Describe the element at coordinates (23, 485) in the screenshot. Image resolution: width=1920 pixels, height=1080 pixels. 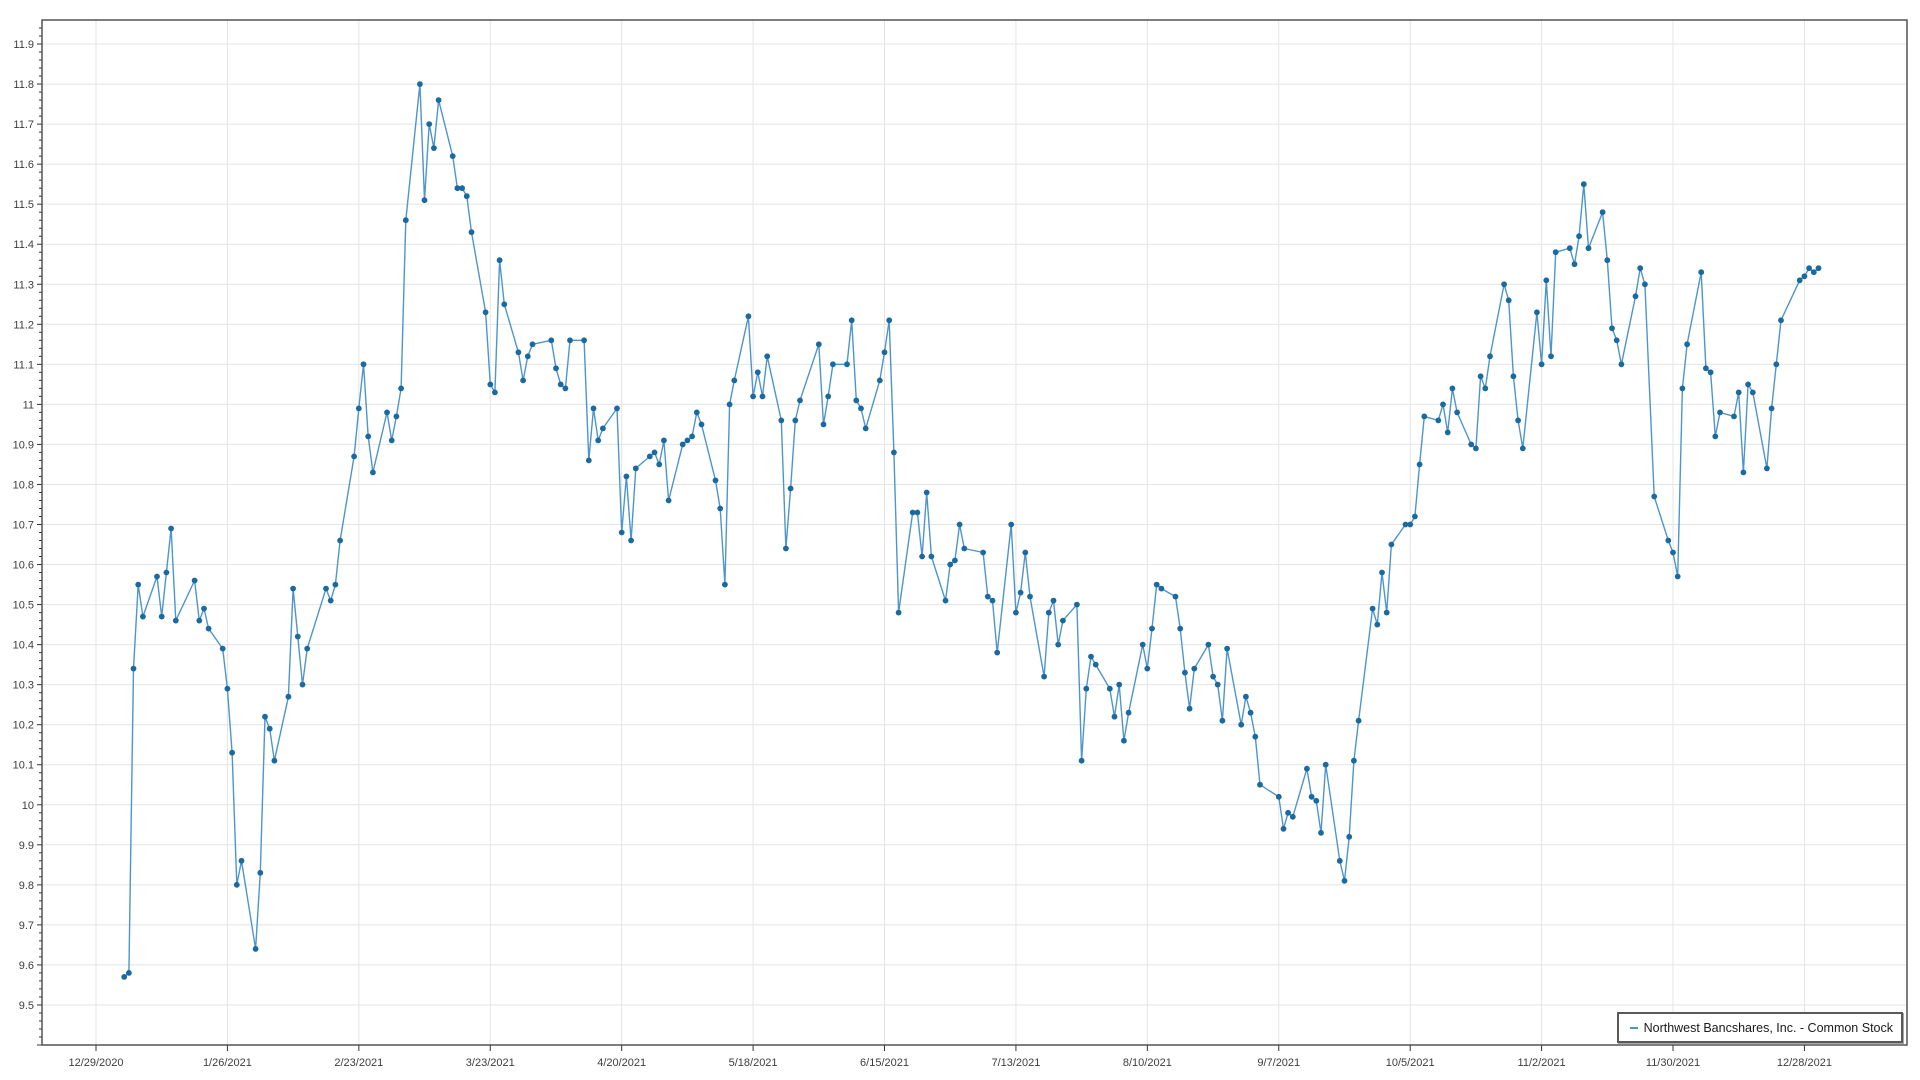
I see `y-tick-label: 10.8` at that location.